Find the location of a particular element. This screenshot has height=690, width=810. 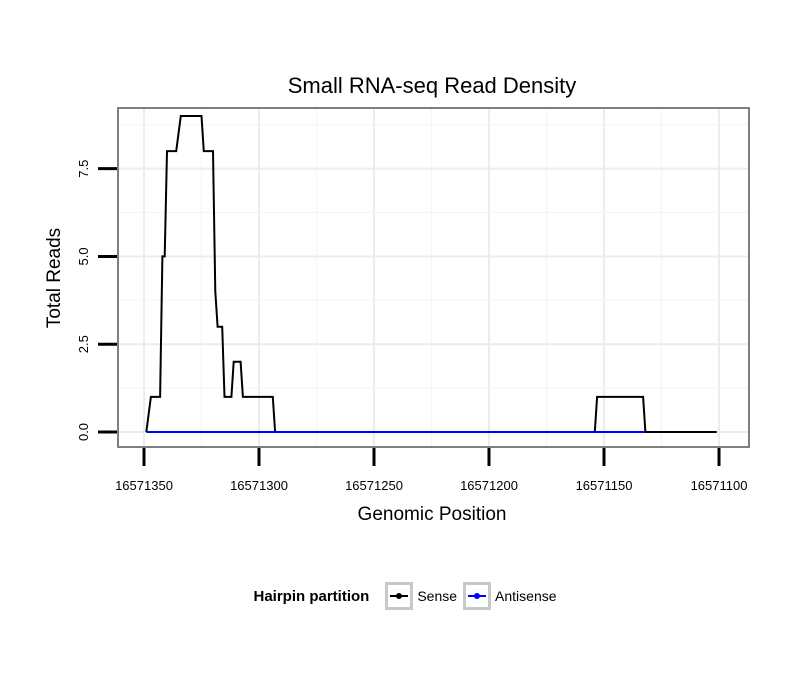

x-tick-label: 16571250 is located at coordinates (374, 485).